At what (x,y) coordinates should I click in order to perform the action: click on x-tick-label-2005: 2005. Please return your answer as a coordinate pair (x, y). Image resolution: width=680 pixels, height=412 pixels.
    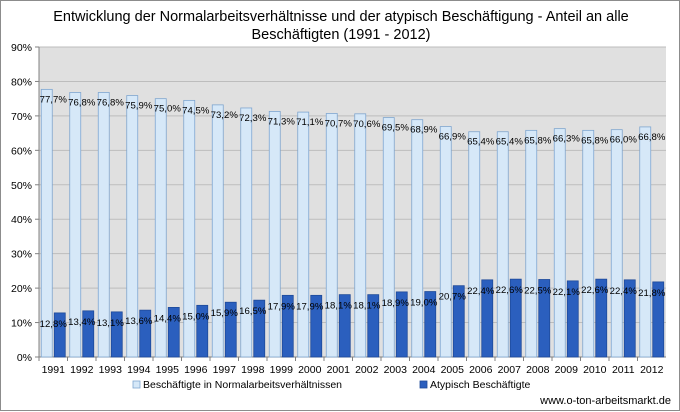
    Looking at the image, I should click on (453, 370).